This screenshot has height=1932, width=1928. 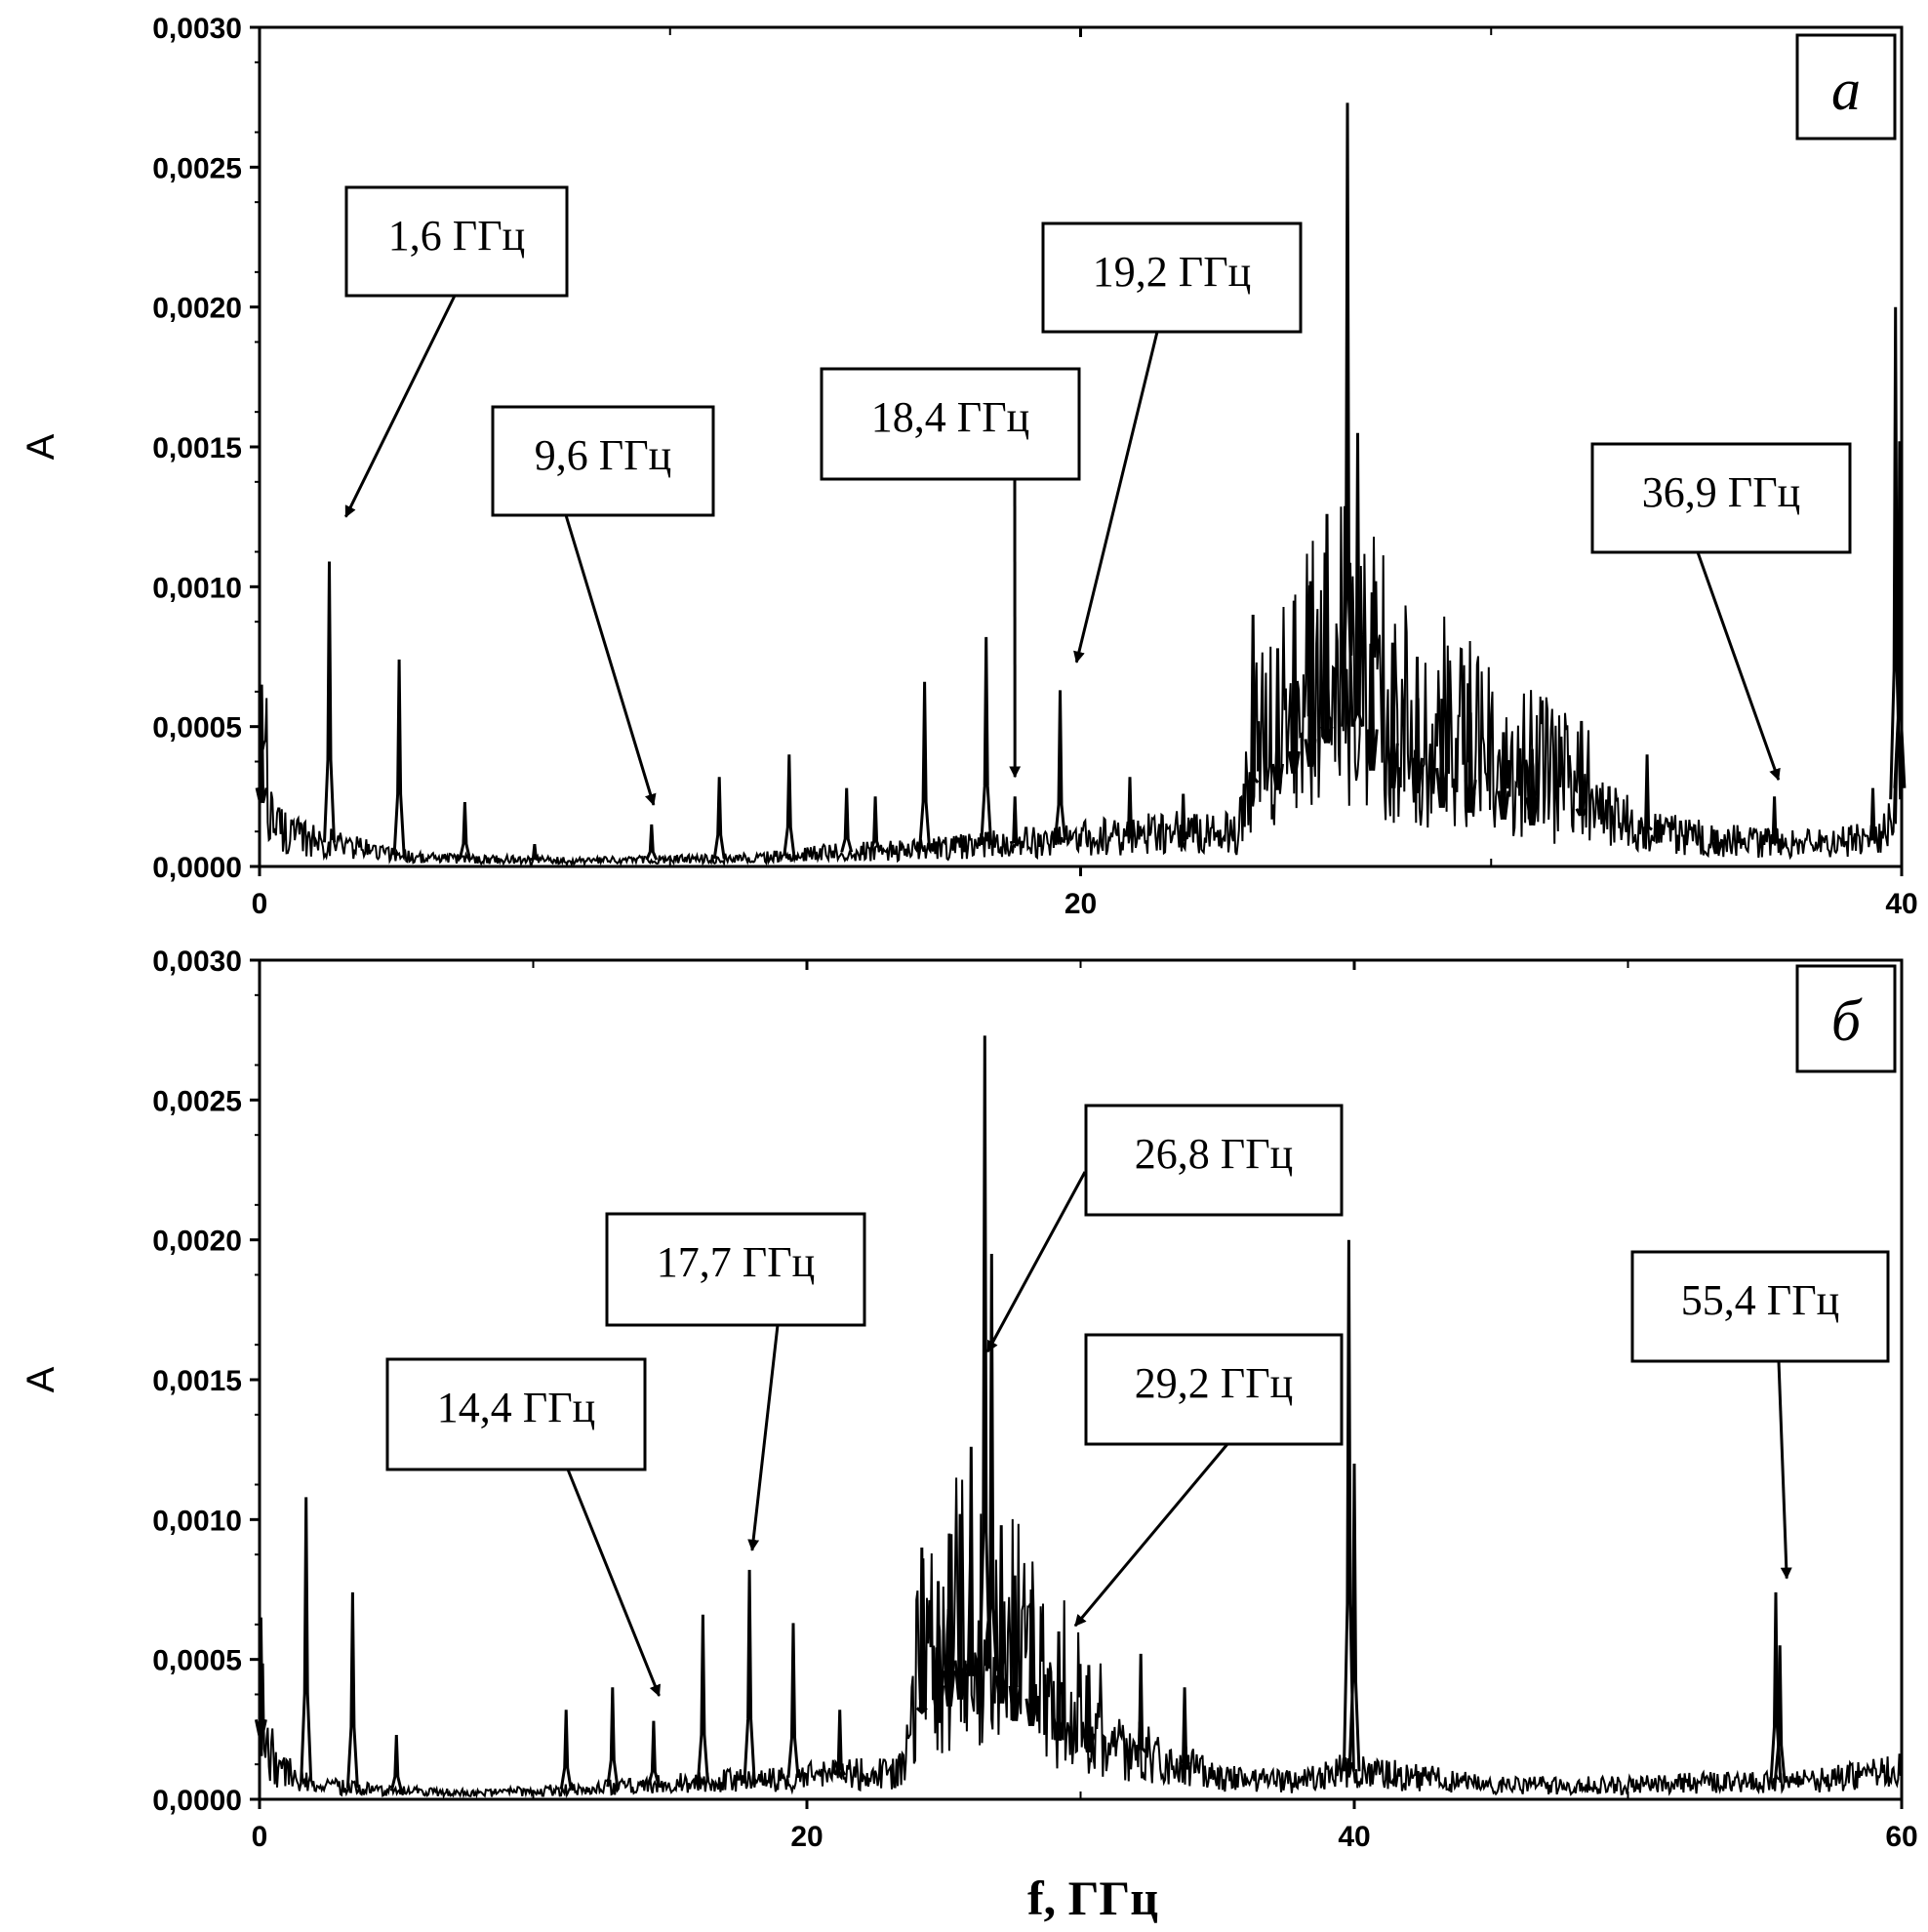 I want to click on annotation: 14,4 ГГц, so click(x=523, y=1527).